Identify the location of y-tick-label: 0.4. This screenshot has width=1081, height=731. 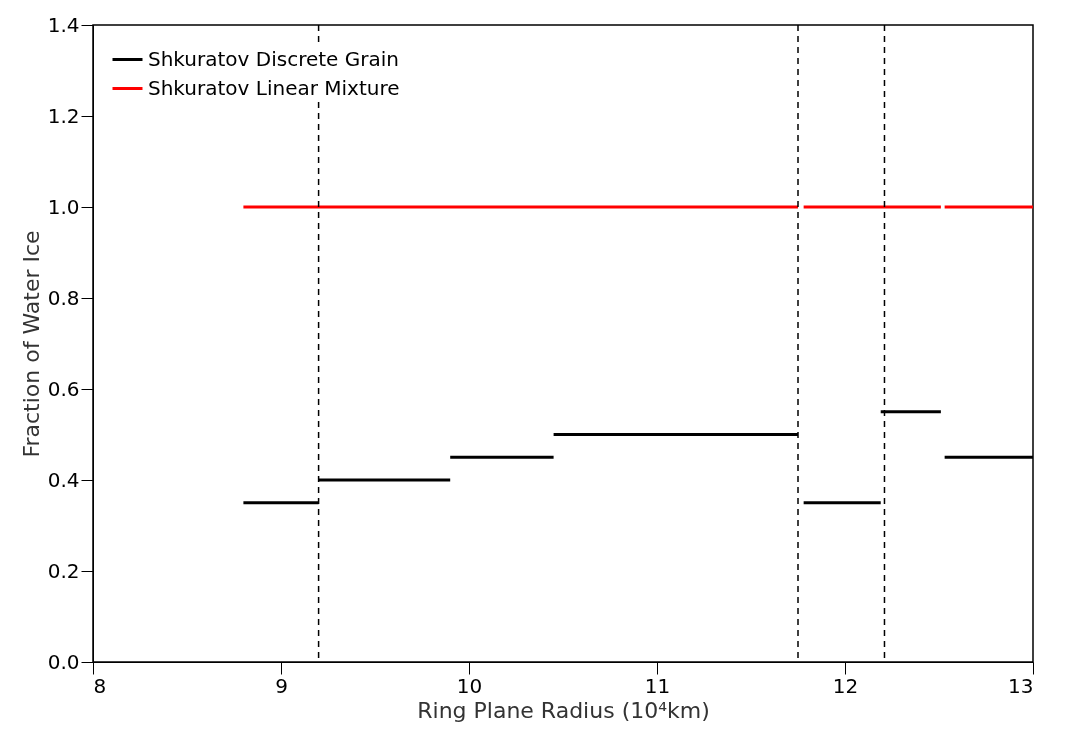
(63, 479).